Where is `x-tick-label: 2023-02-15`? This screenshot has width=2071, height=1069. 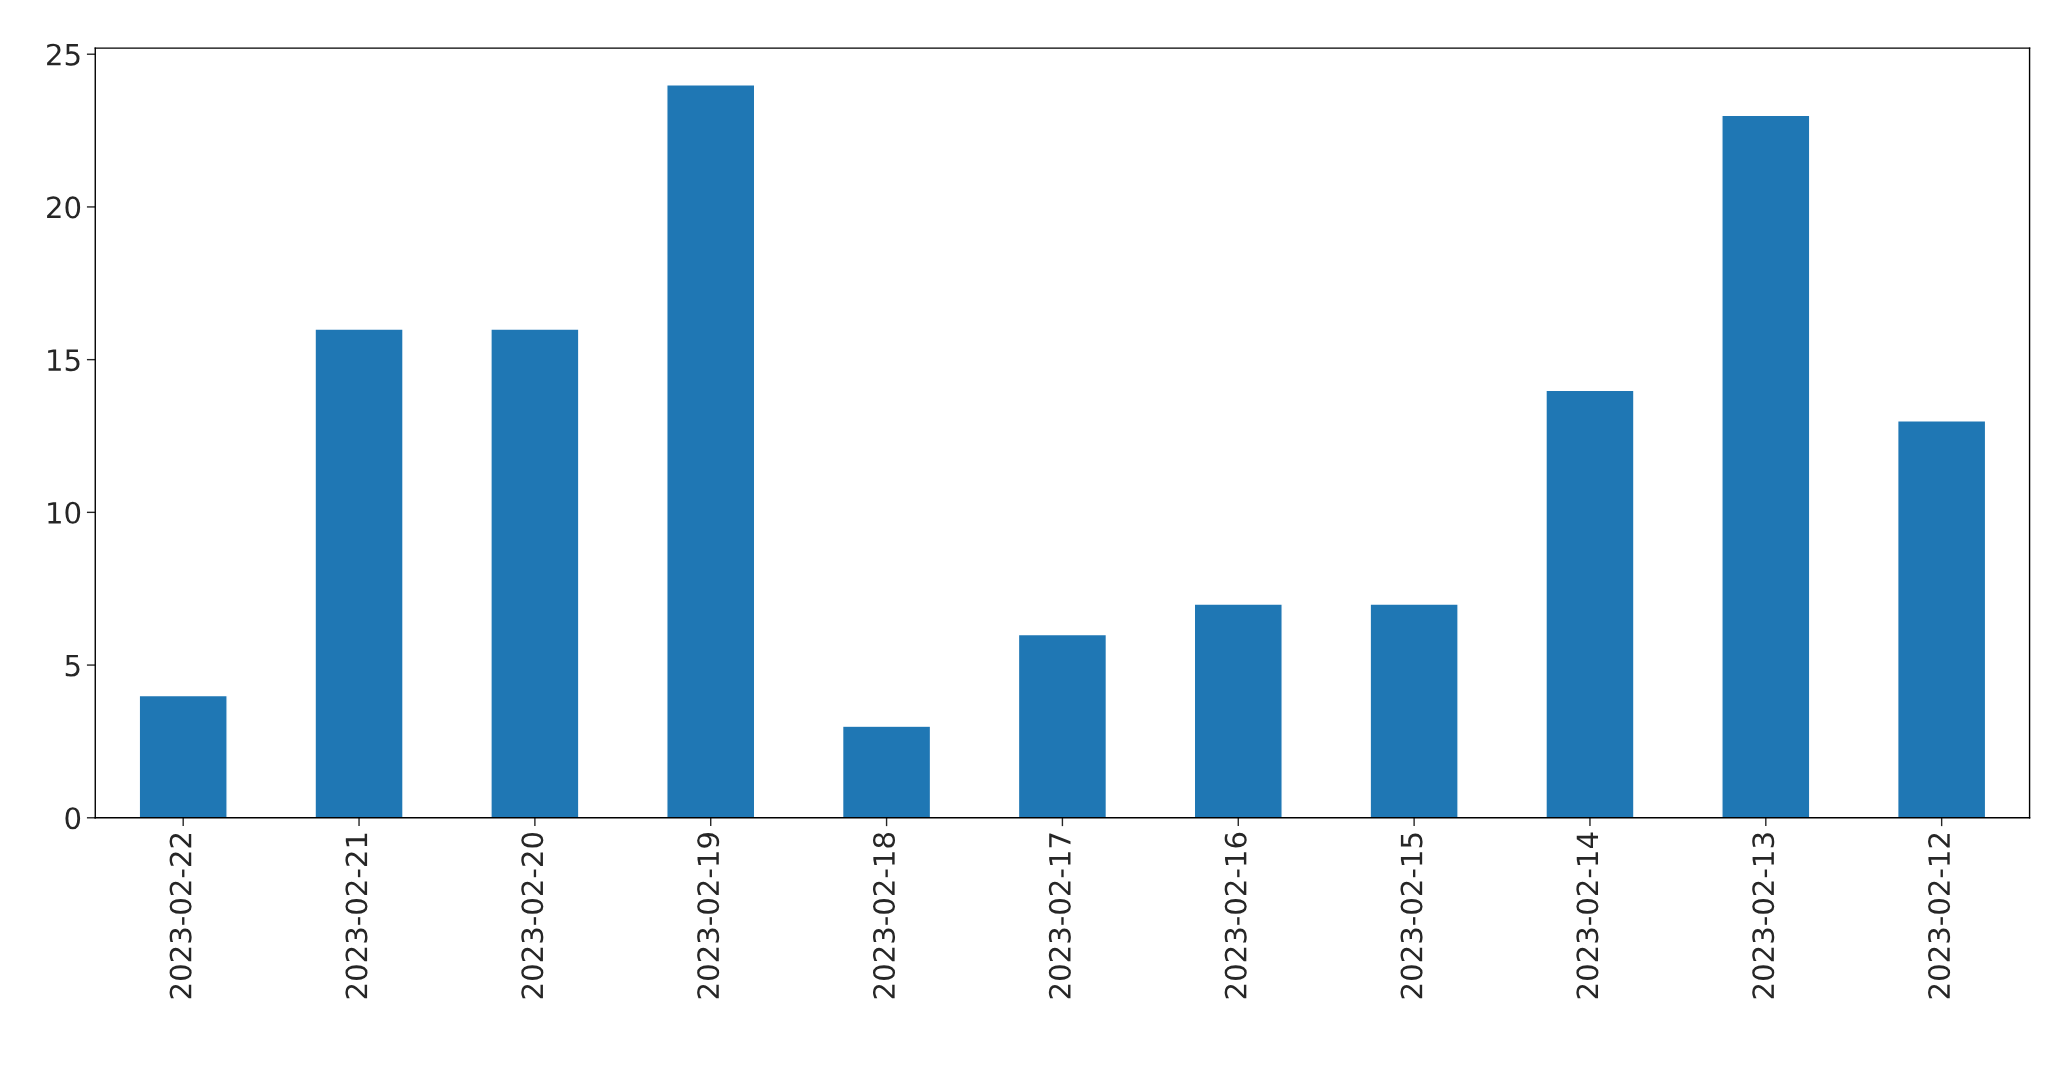
x-tick-label: 2023-02-15 is located at coordinates (1411, 916).